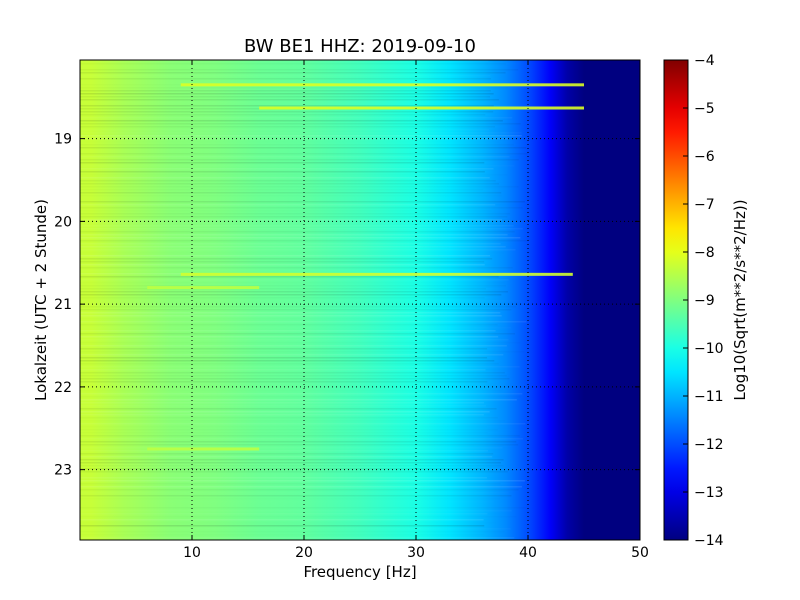 The height and width of the screenshot is (600, 800). Describe the element at coordinates (709, 541) in the screenshot. I see `colorbar-tick-label: −14` at that location.